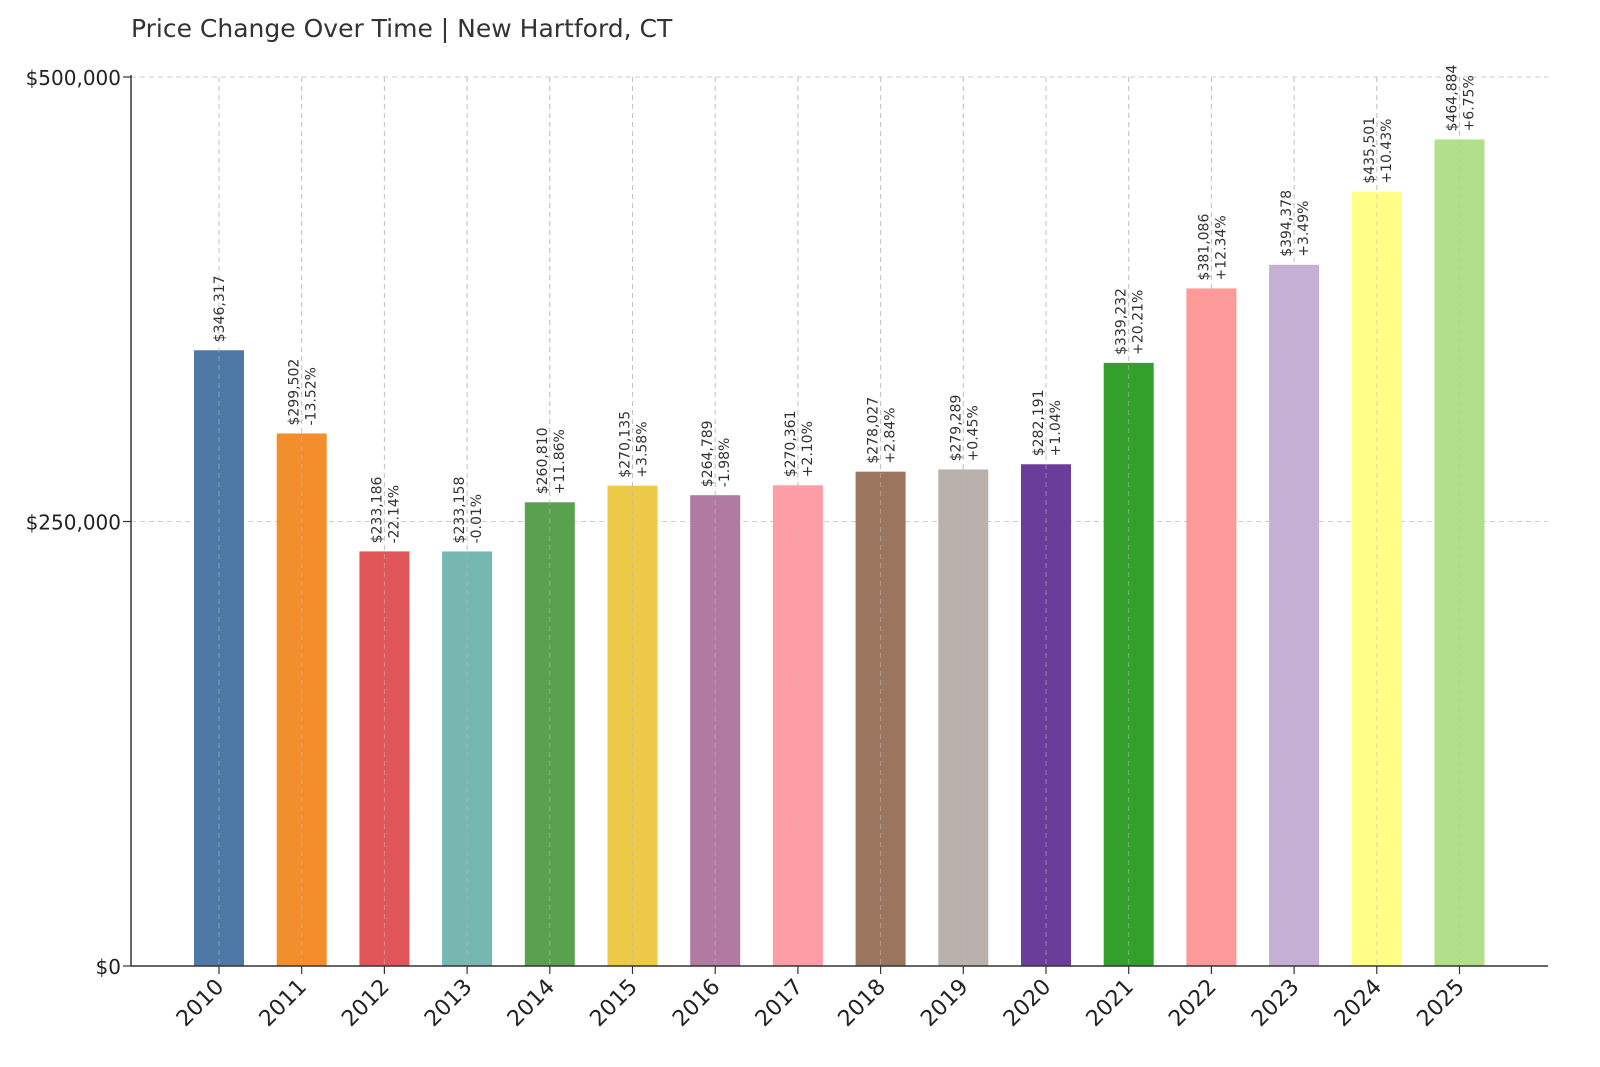 Image resolution: width=1600 pixels, height=1067 pixels. I want to click on value-label: $381,086, so click(1204, 247).